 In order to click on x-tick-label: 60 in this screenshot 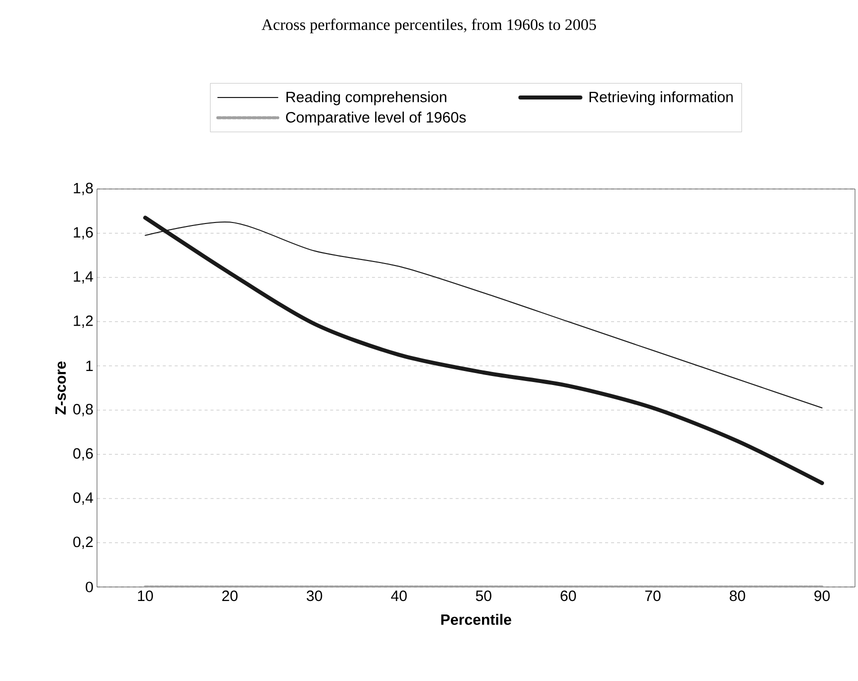, I will do `click(568, 596)`.